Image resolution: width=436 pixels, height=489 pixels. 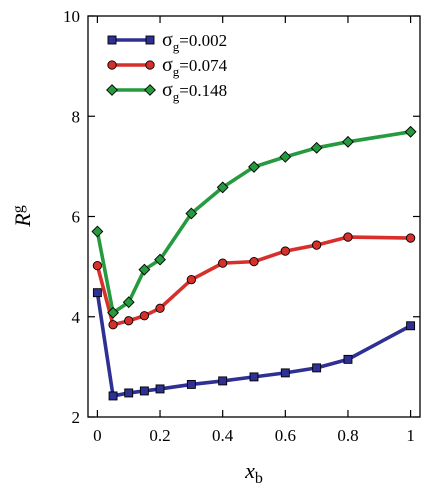 I want to click on y-axis-title-main: R, so click(x=22, y=220).